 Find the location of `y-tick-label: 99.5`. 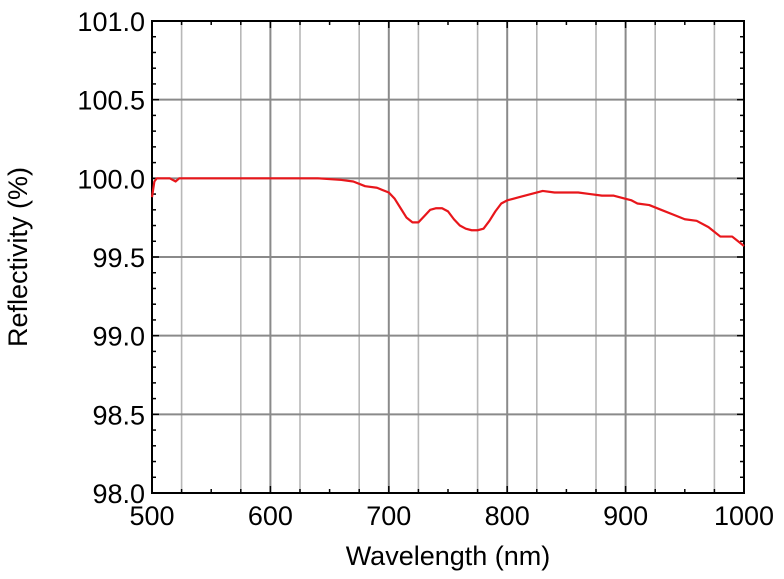

y-tick-label: 99.5 is located at coordinates (118, 258).